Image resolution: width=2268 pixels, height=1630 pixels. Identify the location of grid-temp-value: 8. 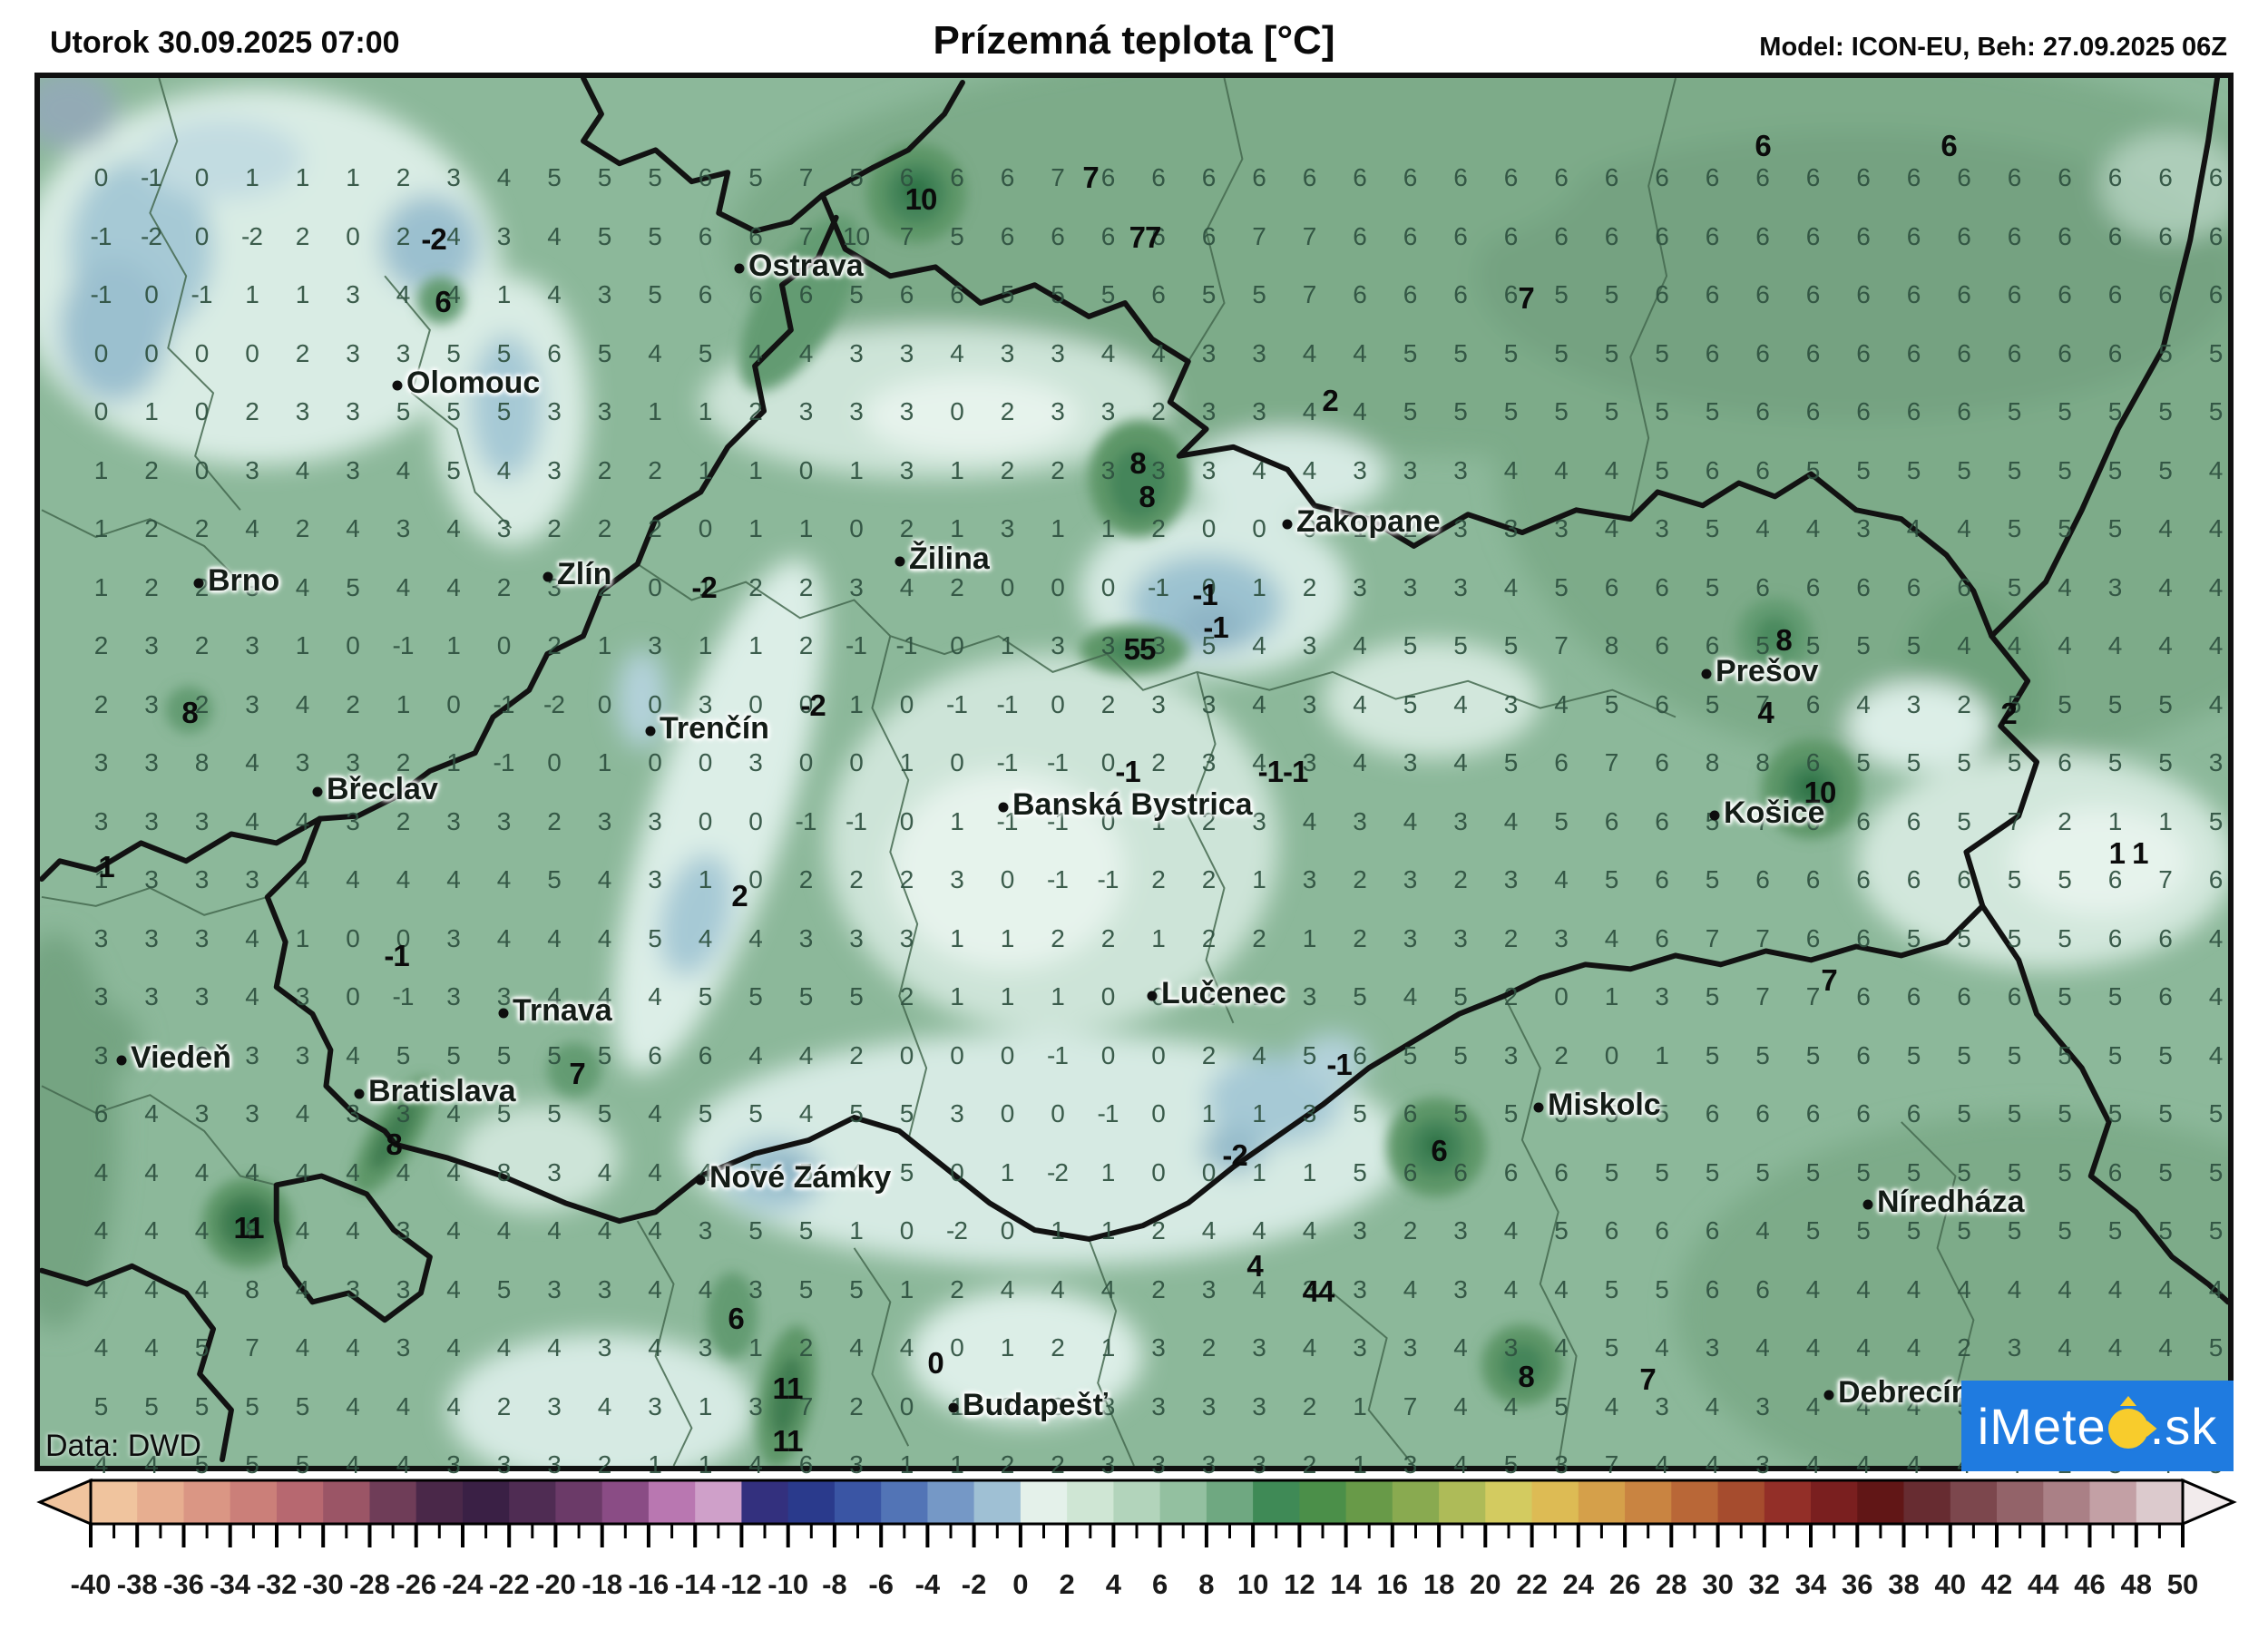
(1612, 645).